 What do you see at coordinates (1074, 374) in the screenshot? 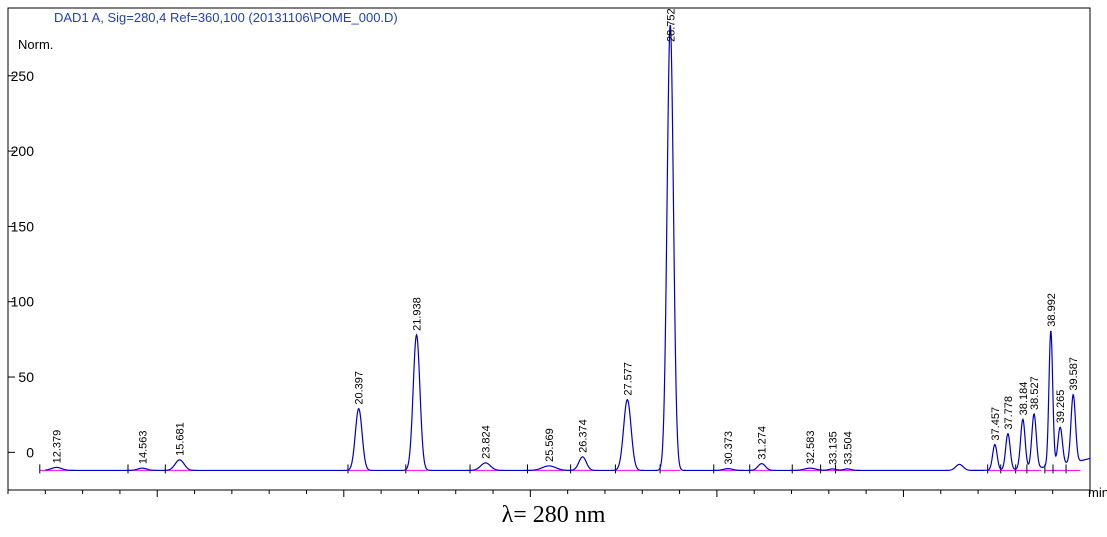
I see `peak-label-39.587: 39.587` at bounding box center [1074, 374].